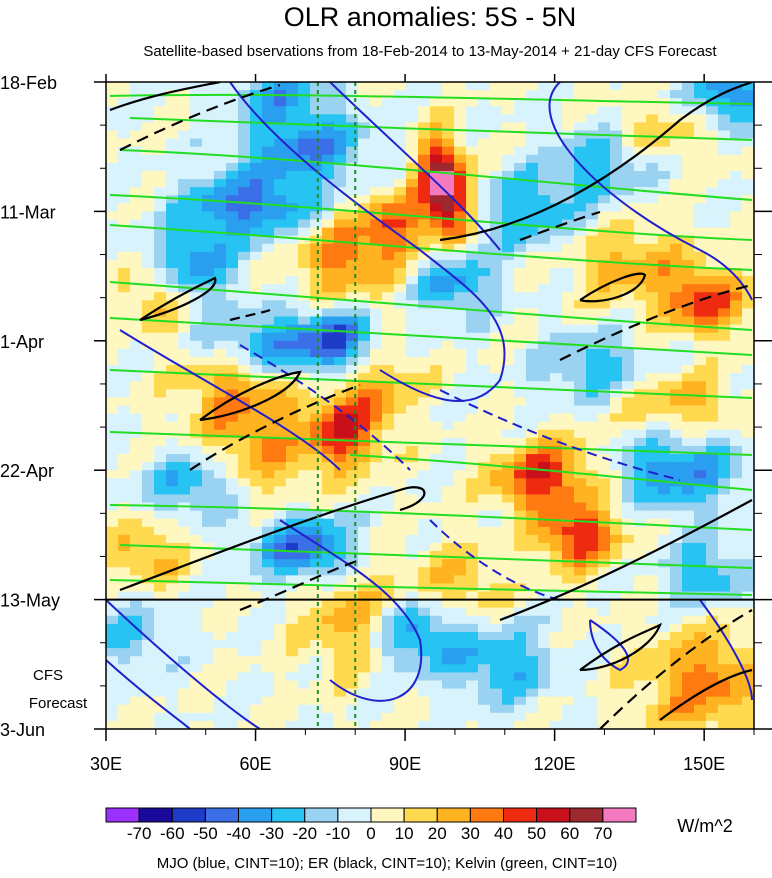 Image resolution: width=772 pixels, height=878 pixels. Describe the element at coordinates (338, 833) in the screenshot. I see `colorbar-label: -10` at that location.